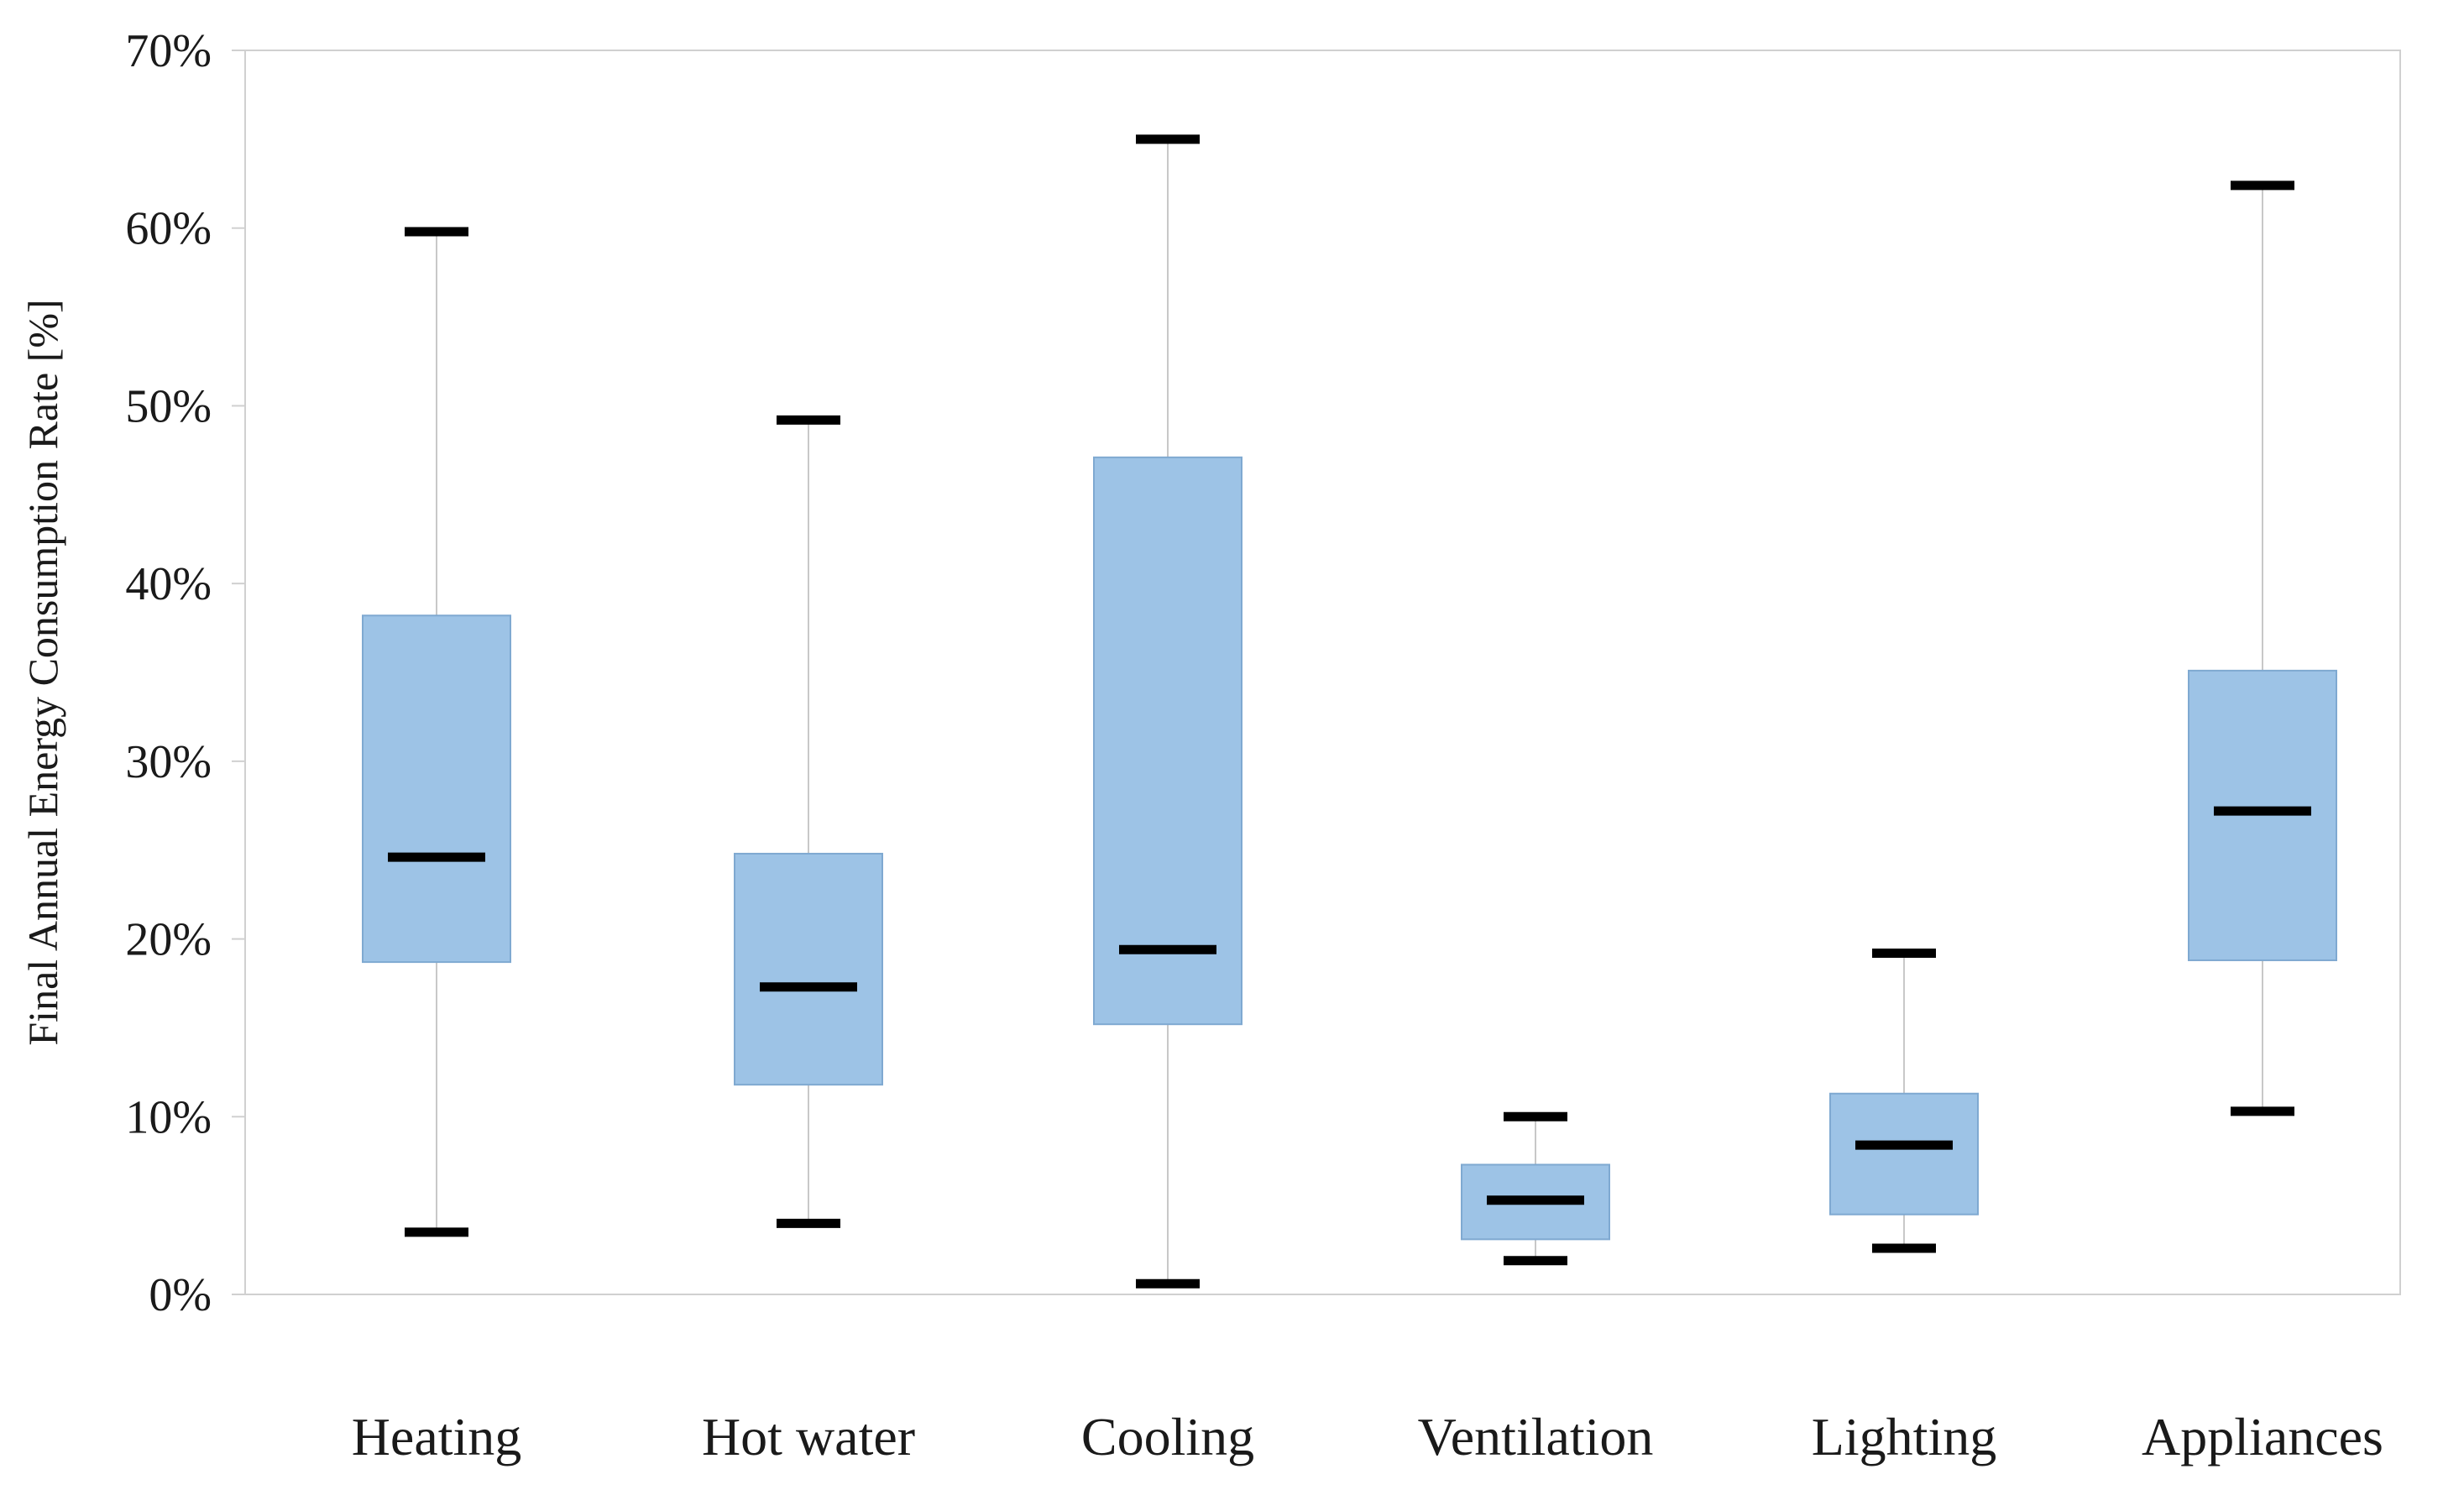 The width and height of the screenshot is (2464, 1490). I want to click on box-group-appliances, so click(2262, 648).